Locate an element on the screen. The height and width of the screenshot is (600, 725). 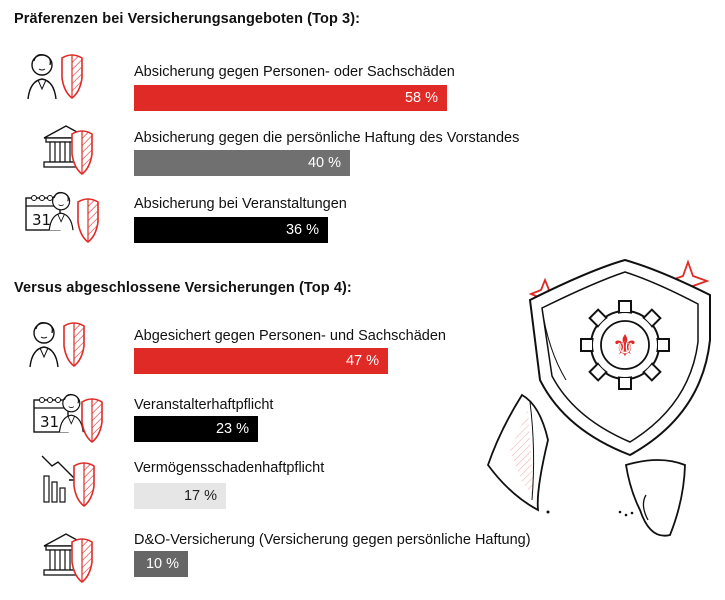
chart1-row-3: Absicherung bei Veranstaltungen 36 % is located at coordinates (300, 221).